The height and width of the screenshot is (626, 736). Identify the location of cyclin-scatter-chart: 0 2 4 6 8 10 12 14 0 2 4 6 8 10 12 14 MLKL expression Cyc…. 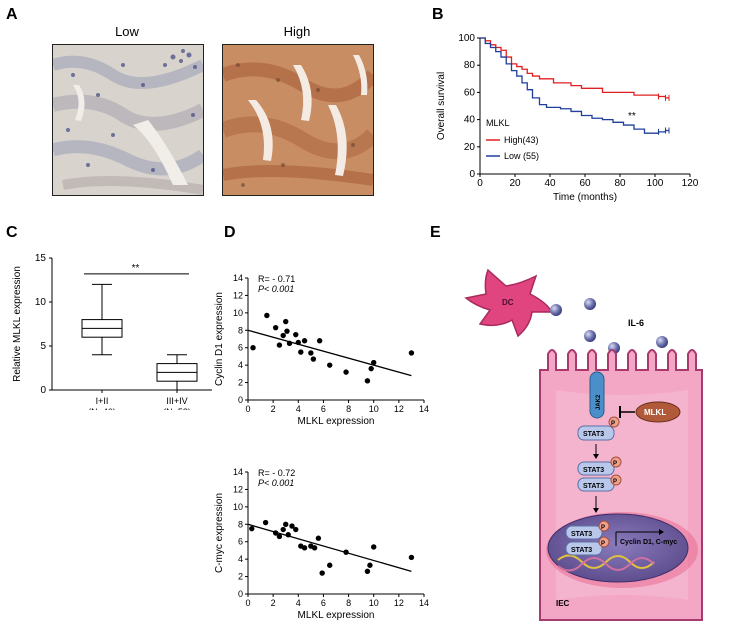
(321, 350).